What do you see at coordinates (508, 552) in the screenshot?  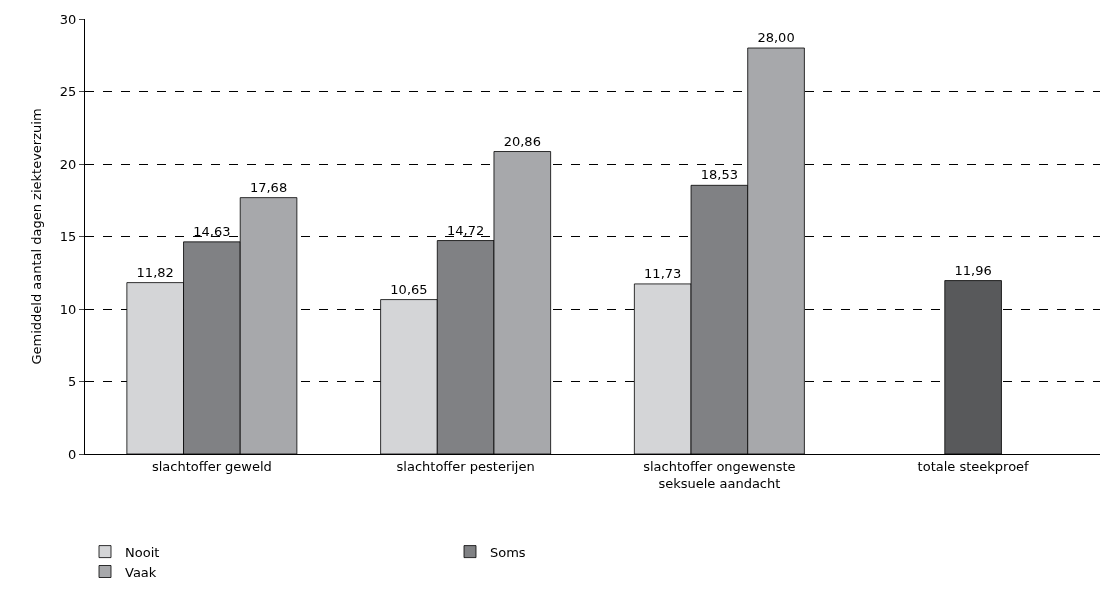 I see `legend-label: Soms` at bounding box center [508, 552].